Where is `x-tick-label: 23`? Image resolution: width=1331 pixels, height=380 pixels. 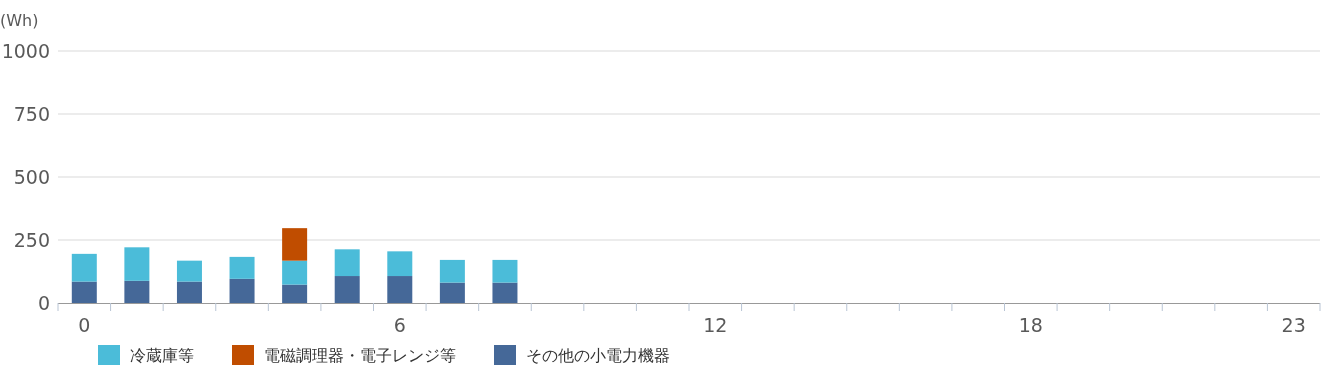
x-tick-label: 23 is located at coordinates (1293, 325).